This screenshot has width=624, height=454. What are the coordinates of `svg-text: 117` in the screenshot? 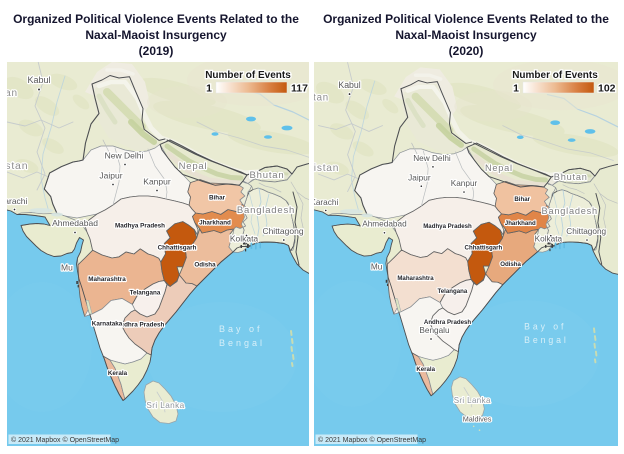 It's located at (299, 89).